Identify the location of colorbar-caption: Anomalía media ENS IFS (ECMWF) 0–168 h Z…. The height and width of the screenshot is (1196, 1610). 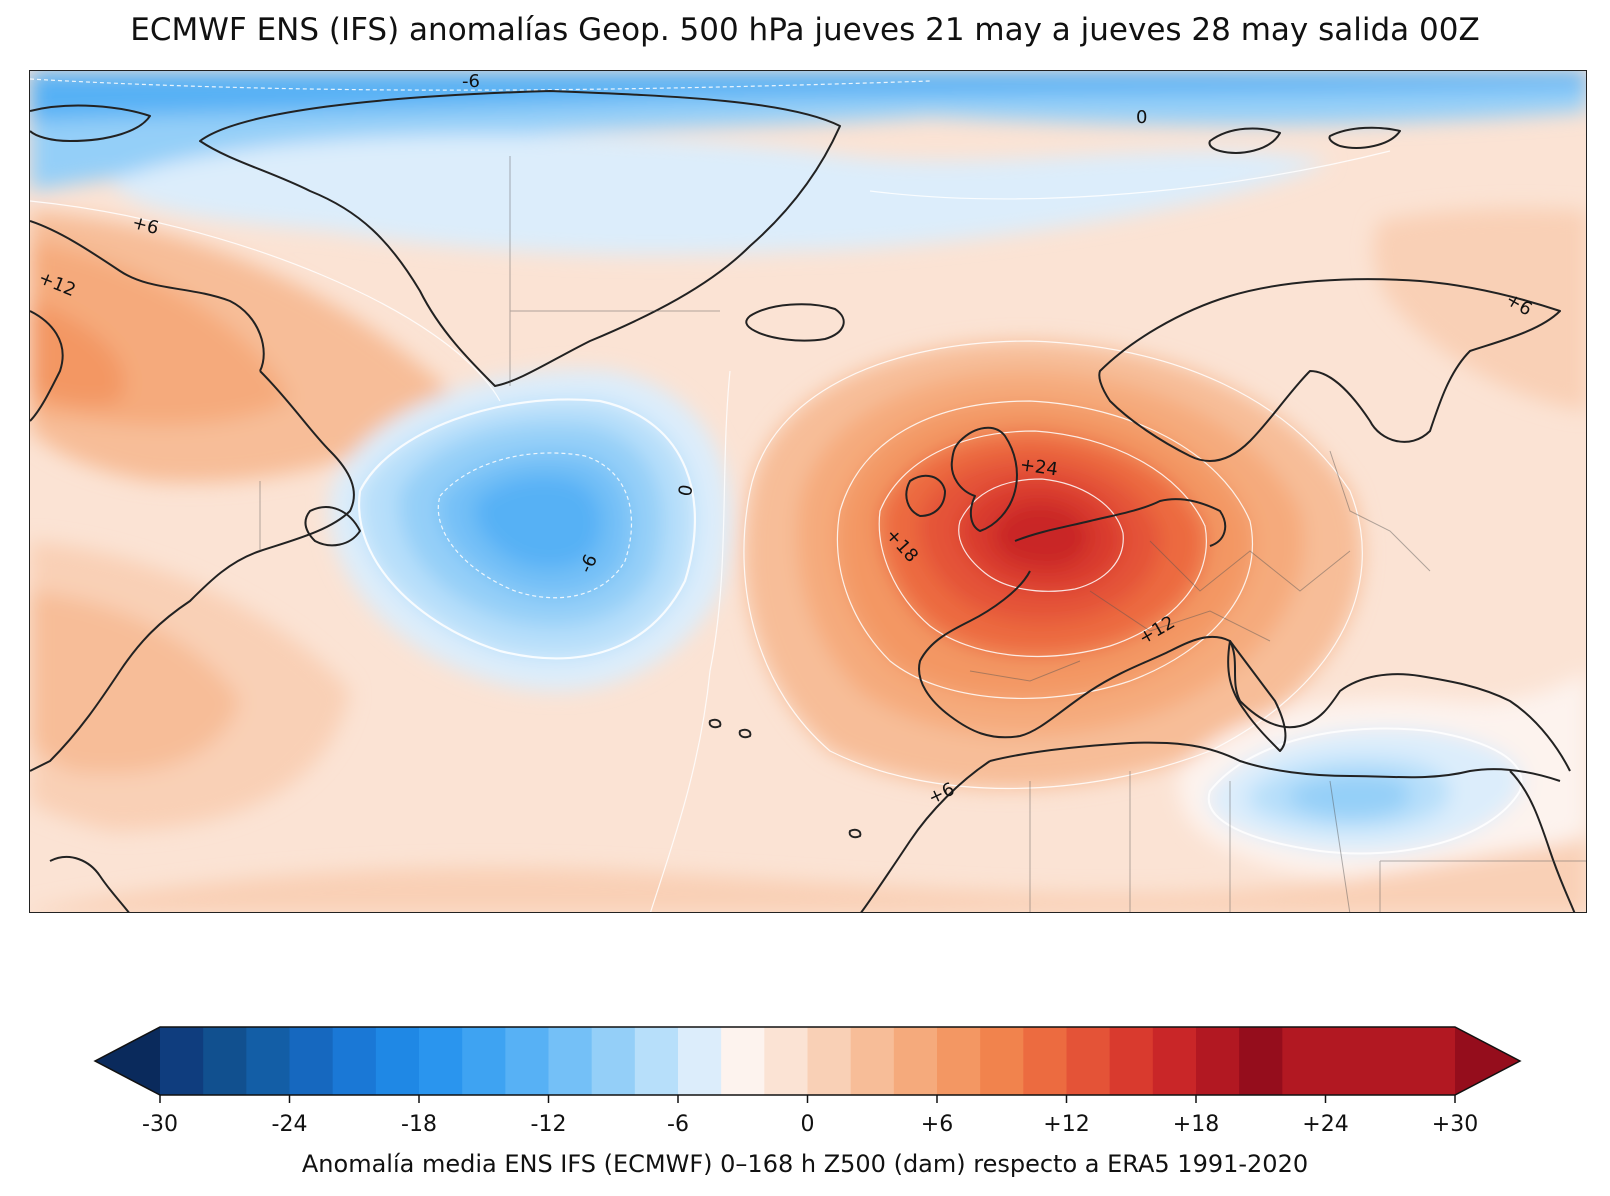
(805, 1164).